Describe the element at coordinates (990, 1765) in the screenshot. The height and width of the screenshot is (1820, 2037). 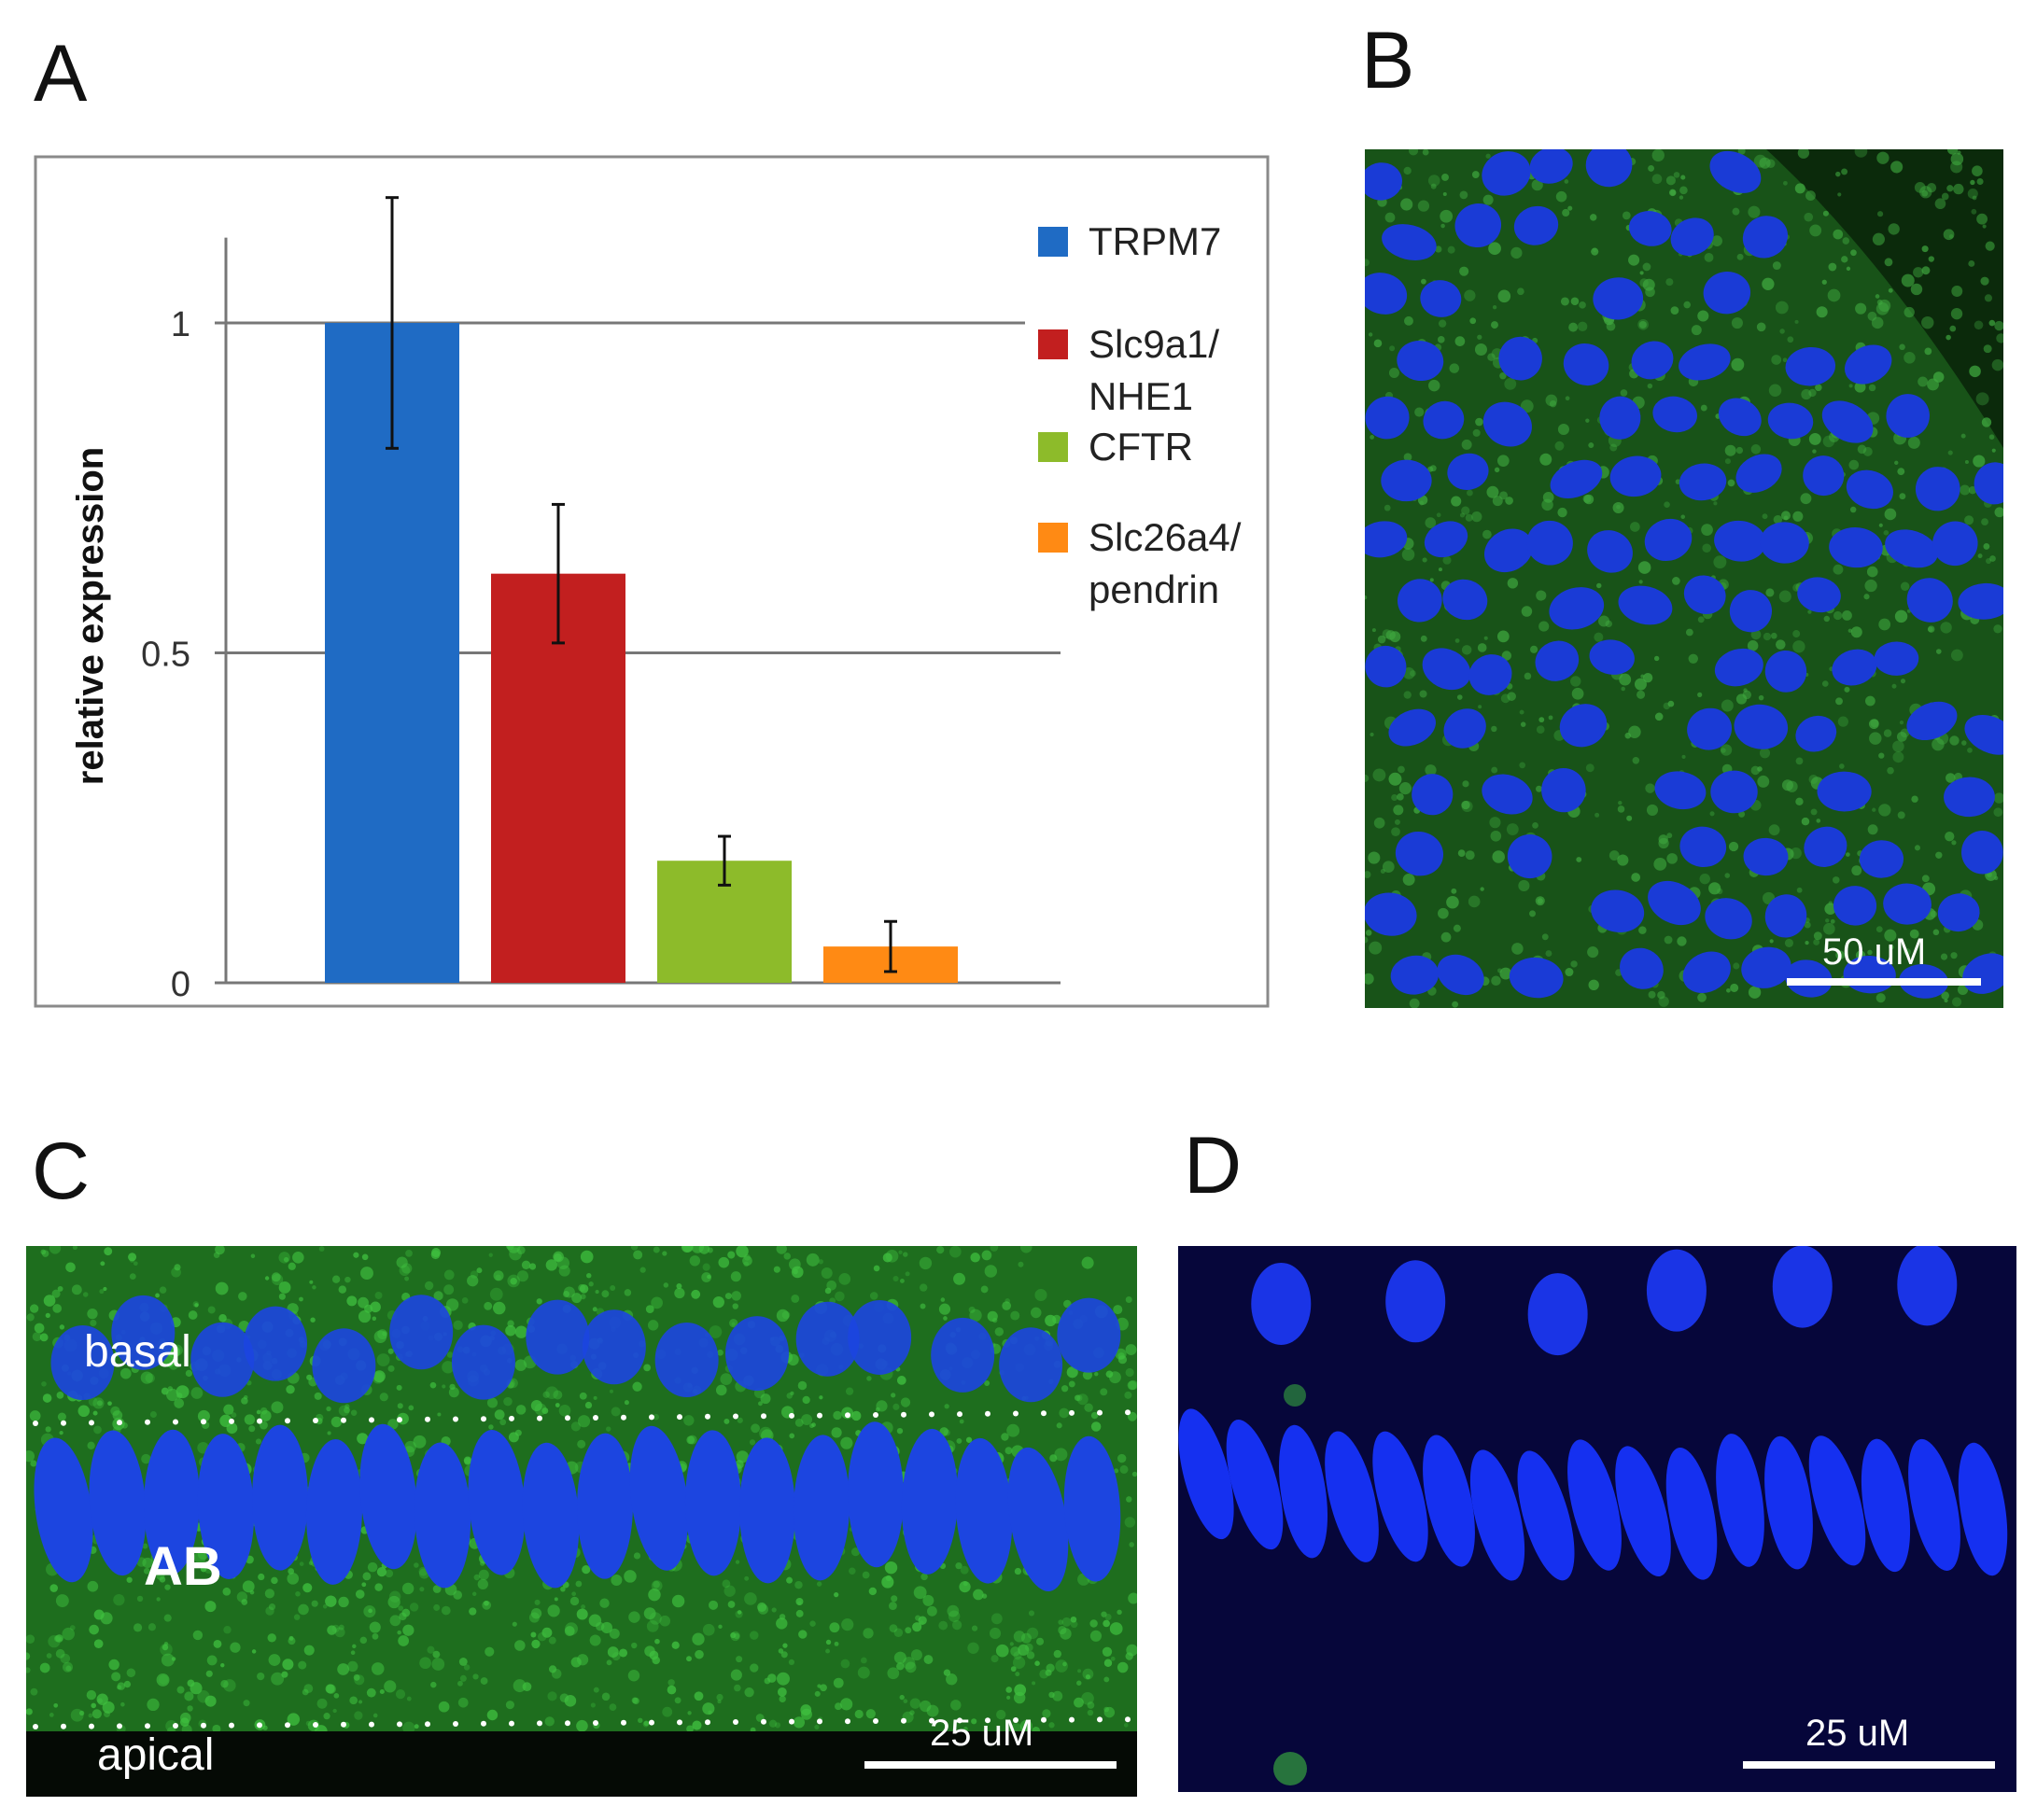
I see `scale-bar-c` at that location.